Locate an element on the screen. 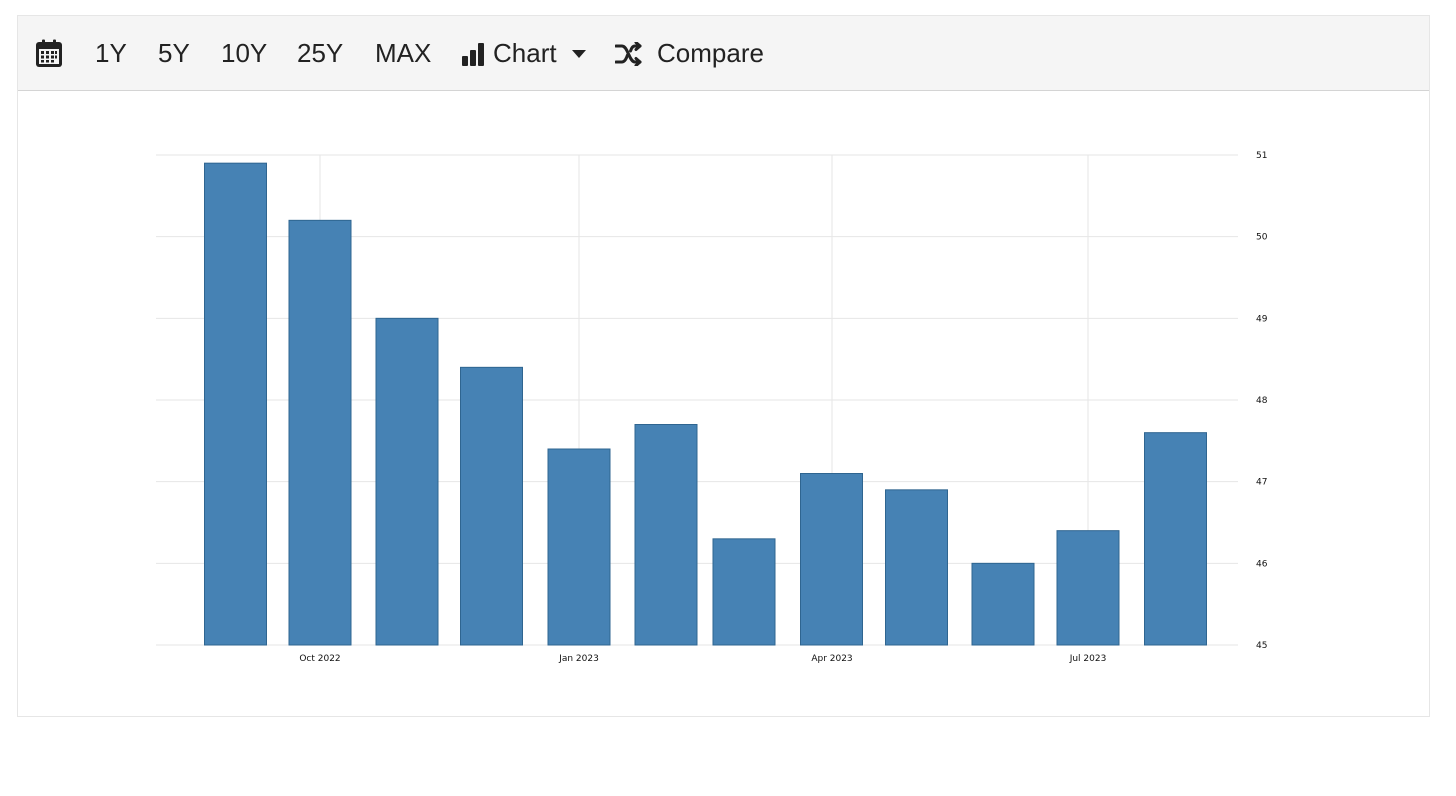 This screenshot has height=796, width=1456. chart-toolbar: 1Y 5Y 10Y 25Y MAX Chart is located at coordinates (723, 53).